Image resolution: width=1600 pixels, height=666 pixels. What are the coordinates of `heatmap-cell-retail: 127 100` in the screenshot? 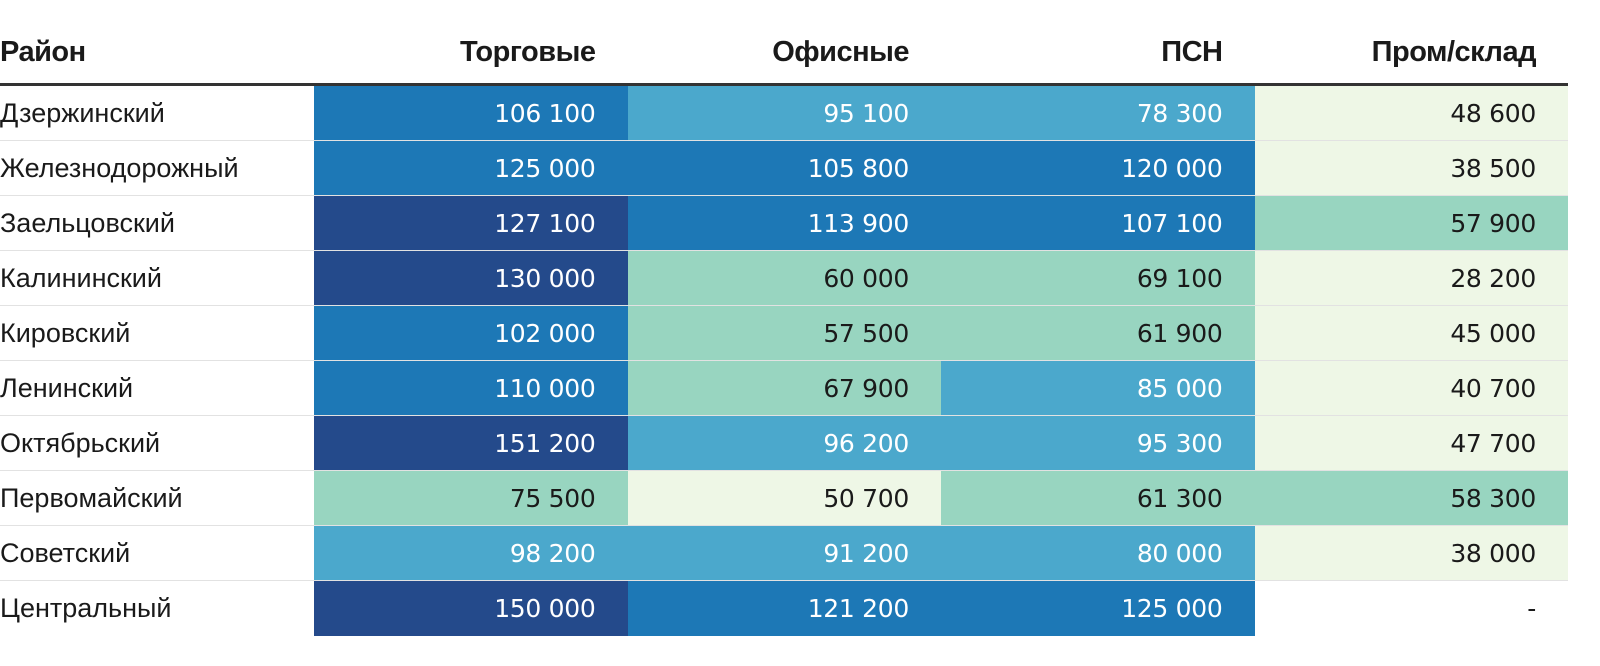 It's located at (471, 223).